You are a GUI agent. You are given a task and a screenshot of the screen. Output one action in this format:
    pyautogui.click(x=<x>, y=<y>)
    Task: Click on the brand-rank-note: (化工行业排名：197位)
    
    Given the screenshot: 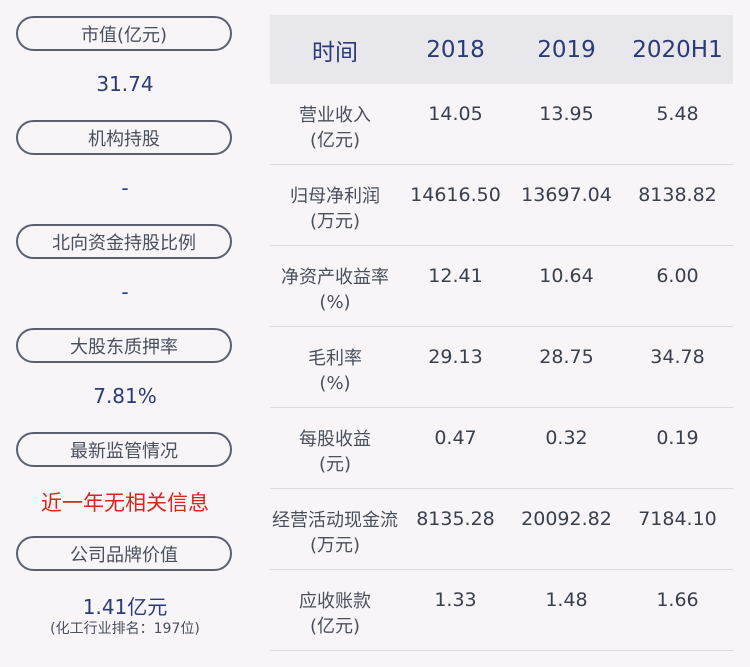 What is the action you would take?
    pyautogui.click(x=125, y=629)
    